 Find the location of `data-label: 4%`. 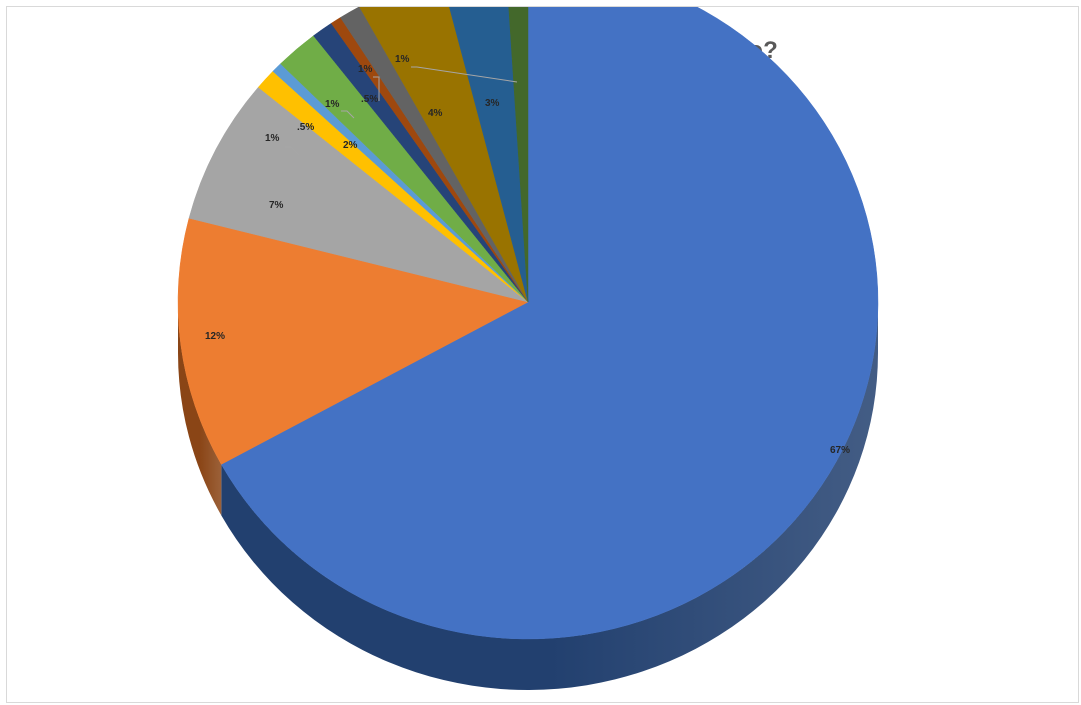

data-label: 4% is located at coordinates (435, 113).